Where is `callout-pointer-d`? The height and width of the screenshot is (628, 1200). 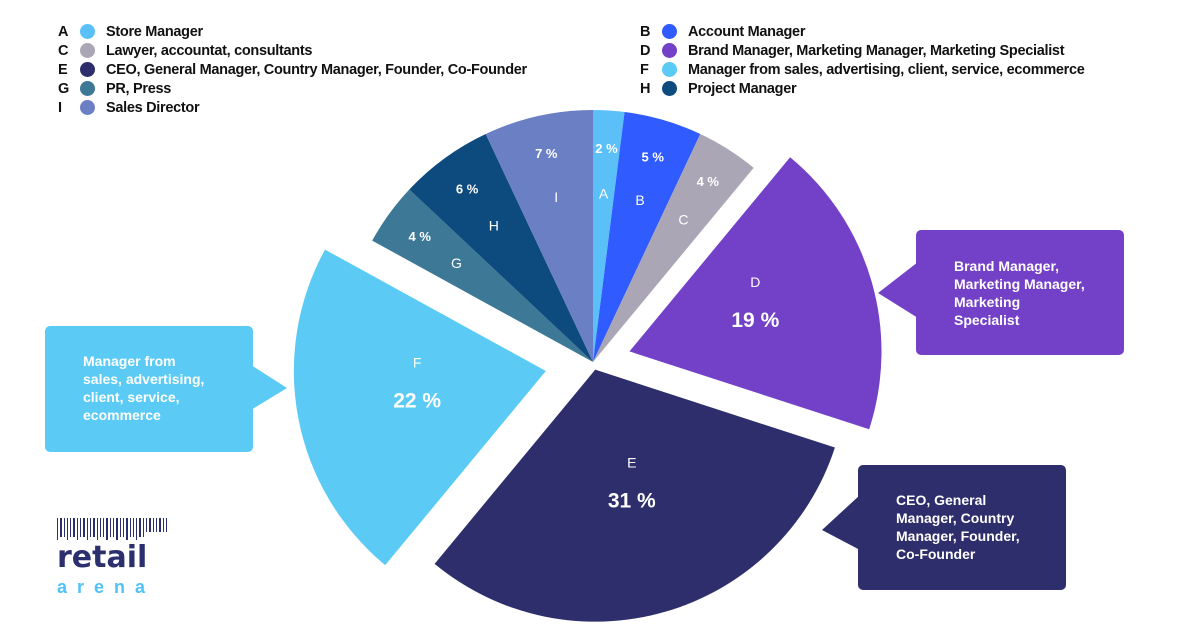 callout-pointer-d is located at coordinates (898, 290).